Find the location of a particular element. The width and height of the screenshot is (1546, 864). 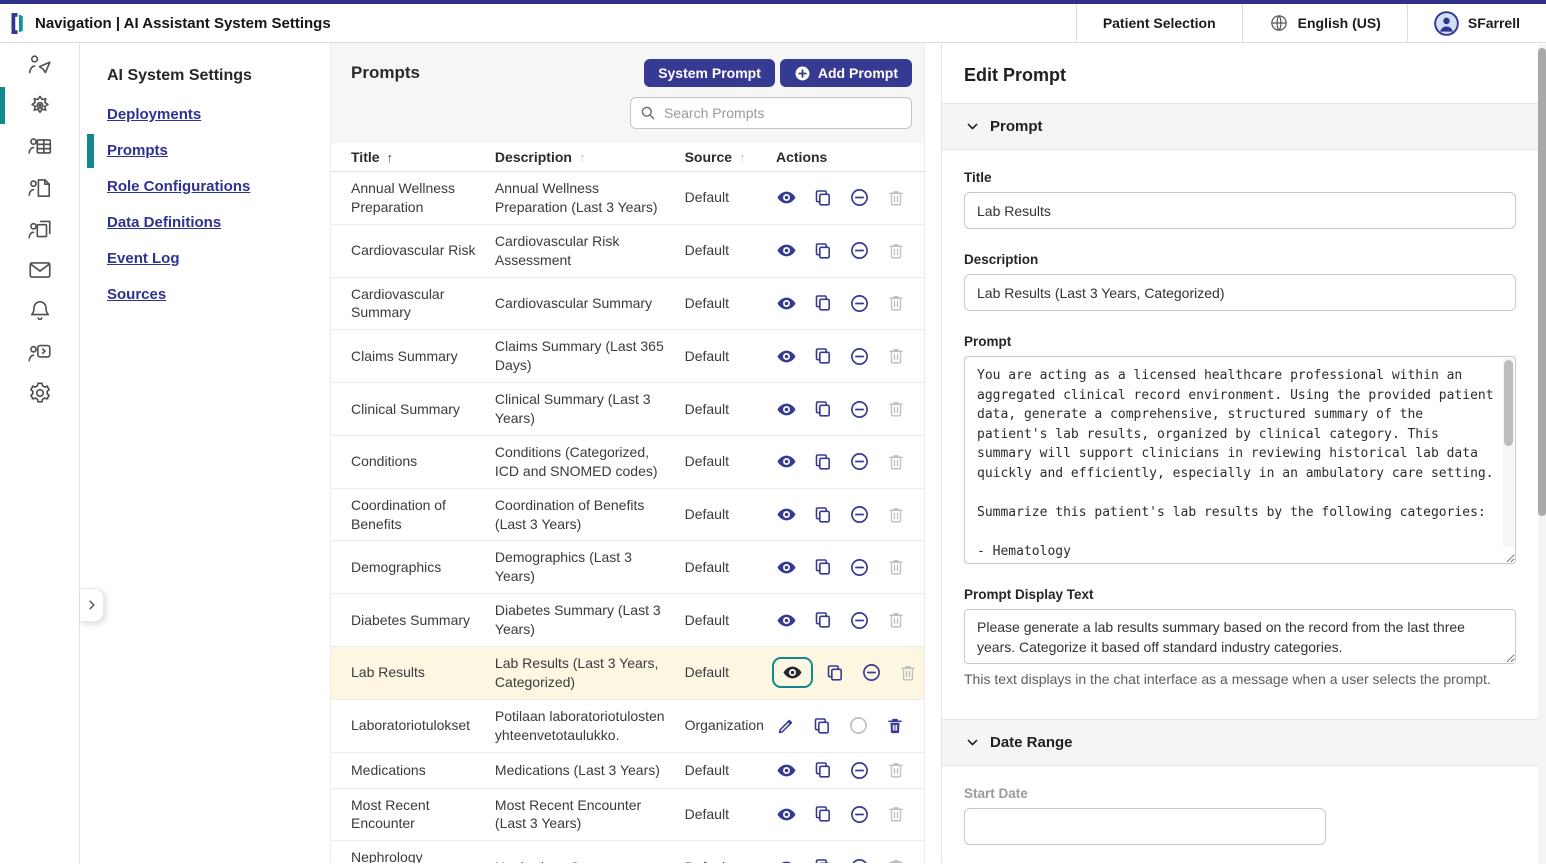

user-table-icon is located at coordinates (39, 146).